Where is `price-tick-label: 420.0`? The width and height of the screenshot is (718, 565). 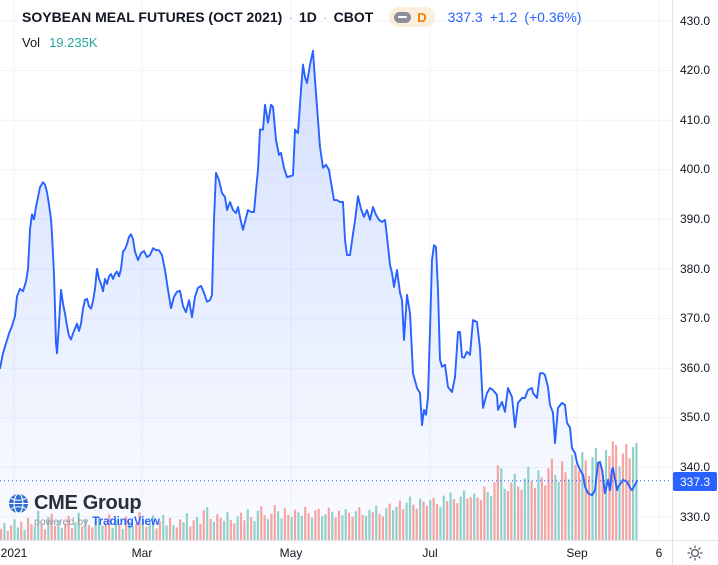
price-tick-label: 420.0 is located at coordinates (695, 70).